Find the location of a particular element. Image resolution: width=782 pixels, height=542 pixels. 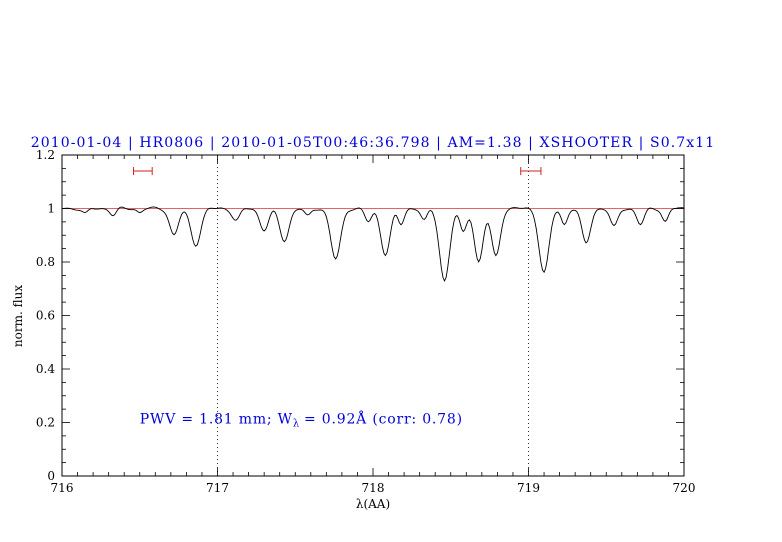

pwv-annotation-part1: PWV = 1.81 mm; W is located at coordinates (216, 420).